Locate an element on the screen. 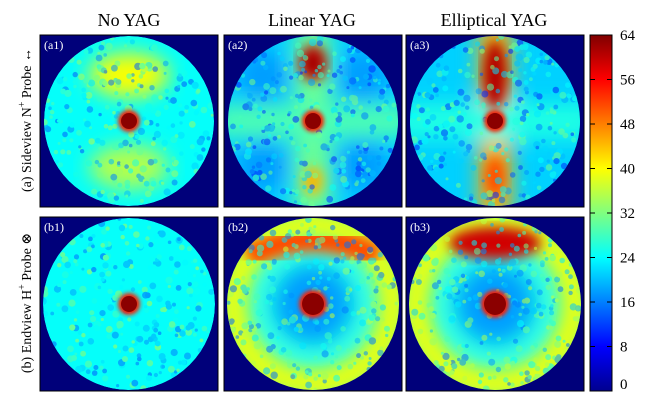 This screenshot has width=668, height=399. colorbar-tick-label: 0 is located at coordinates (624, 385).